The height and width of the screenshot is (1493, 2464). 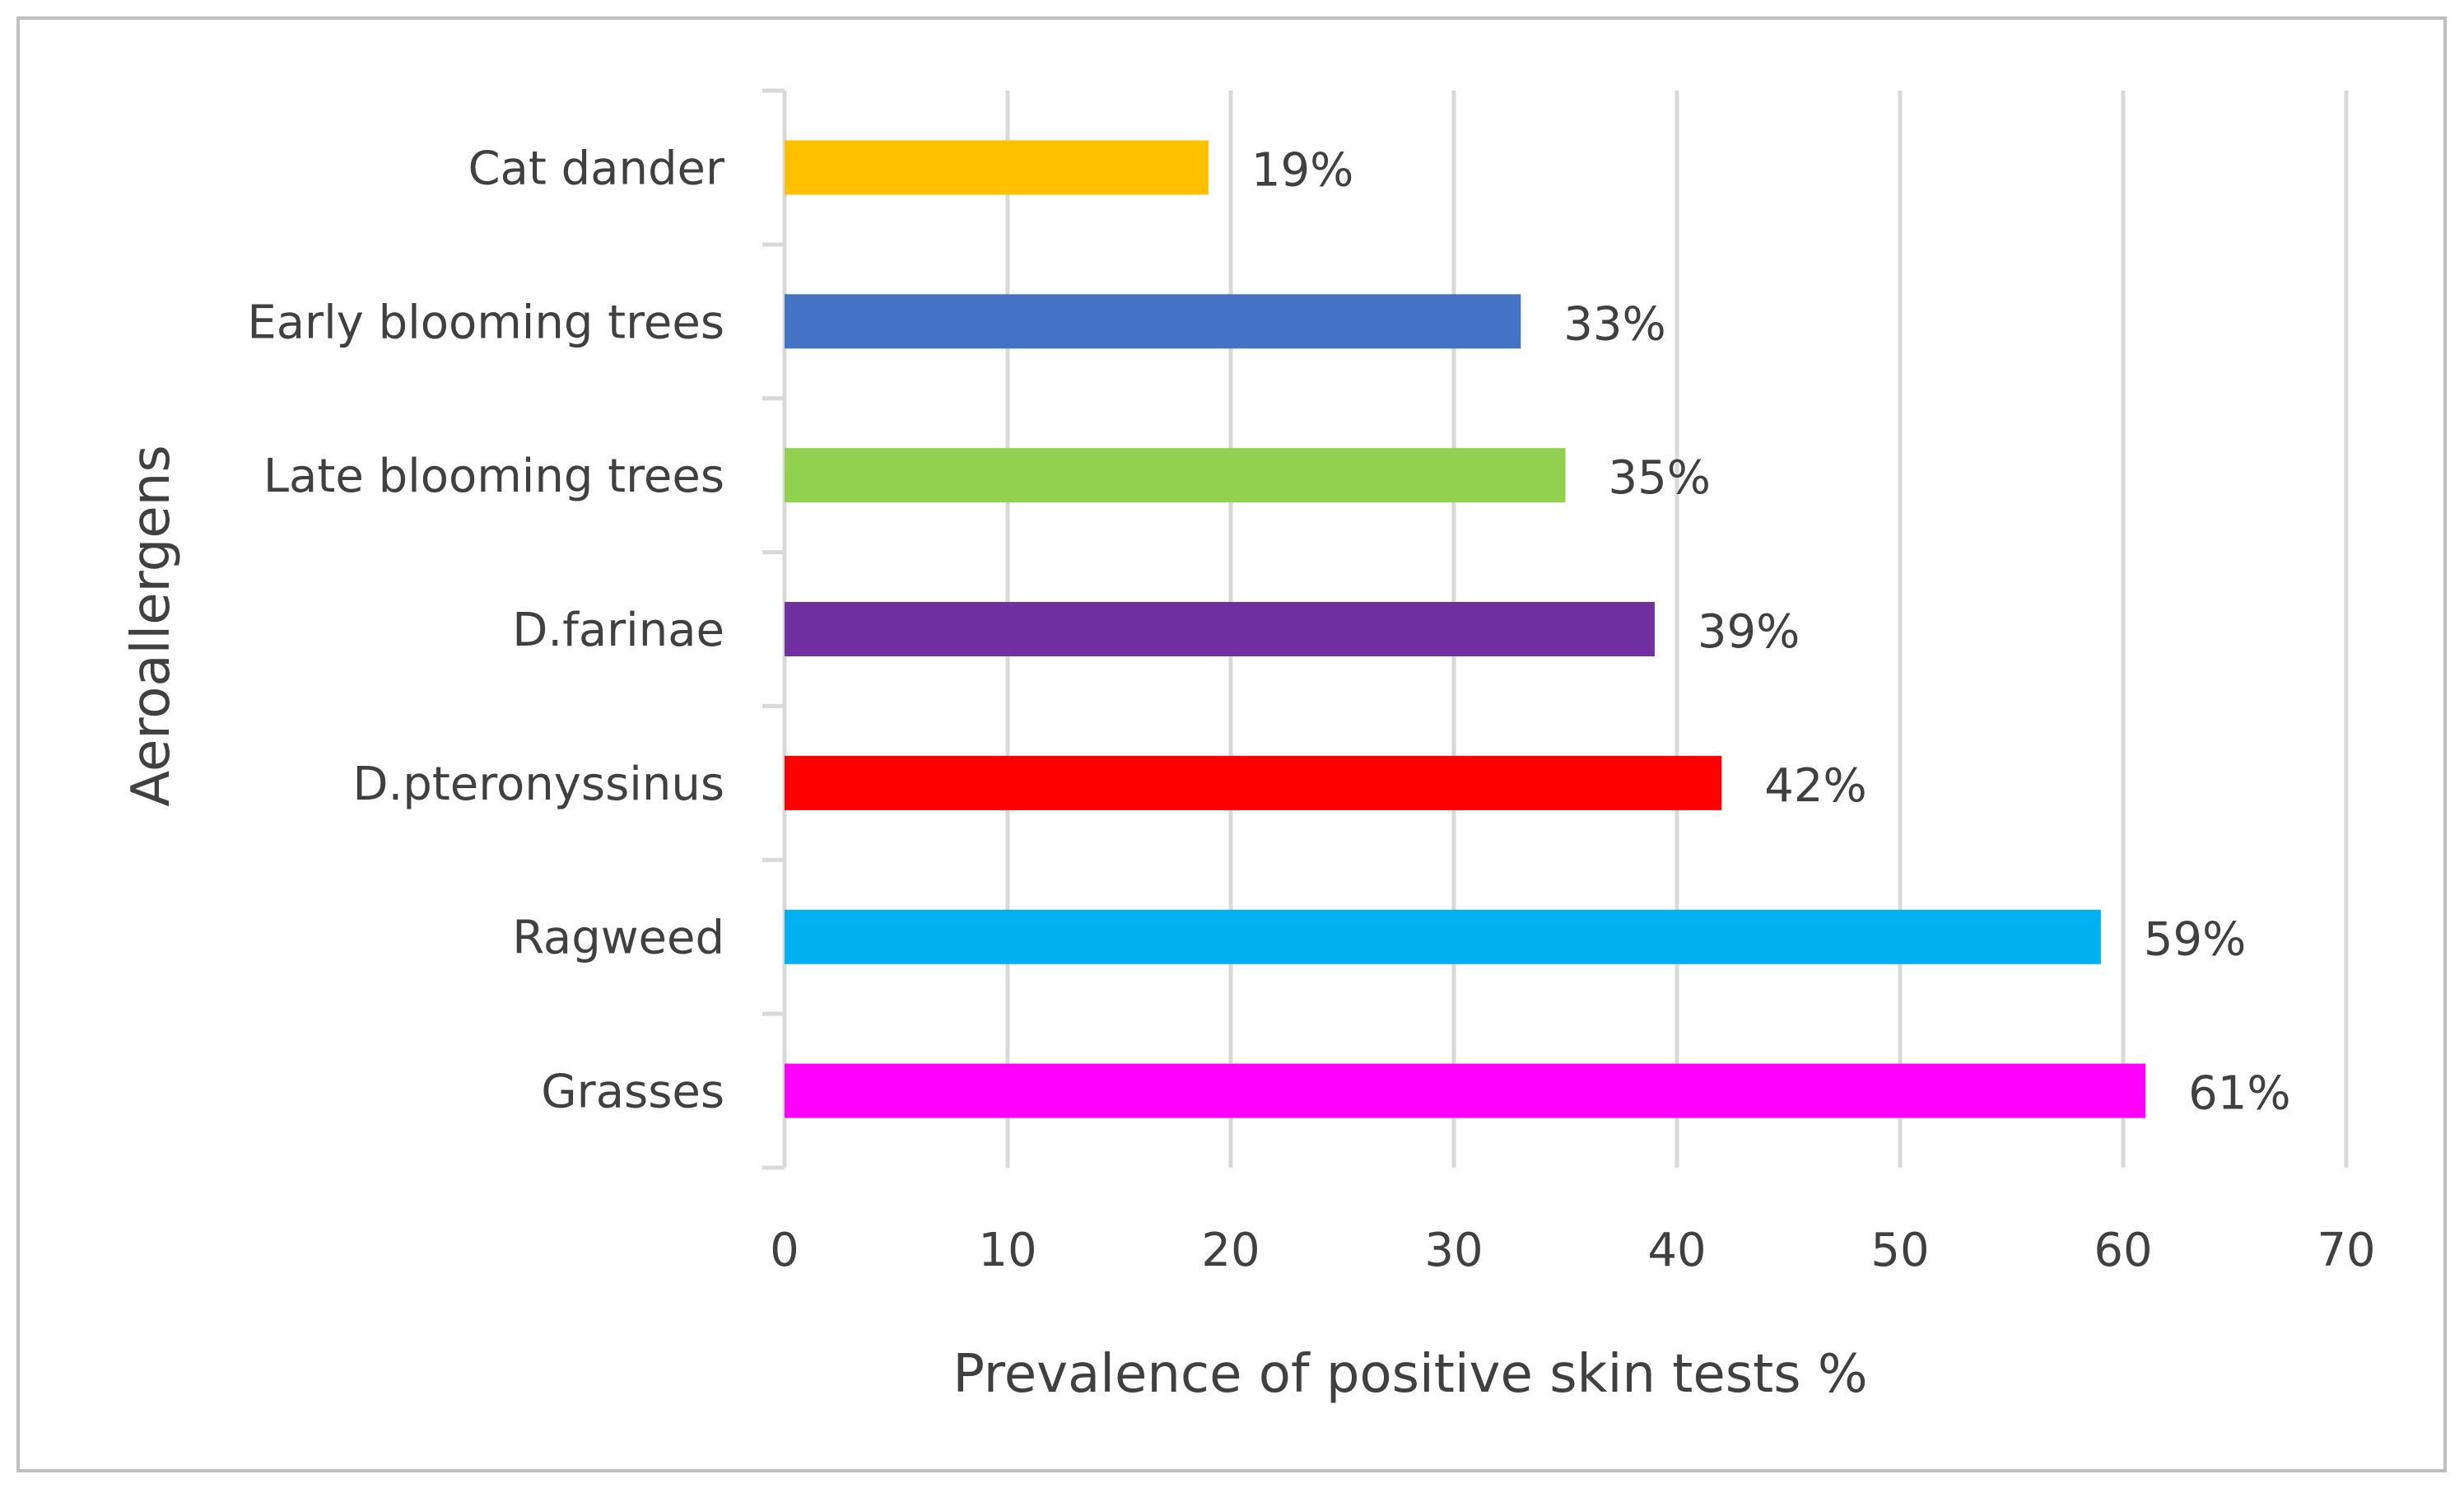 I want to click on bar-grasses, so click(x=1466, y=1091).